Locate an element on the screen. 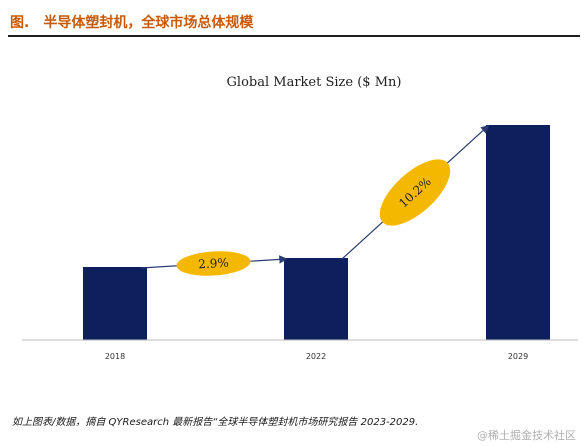  bar-2018 is located at coordinates (115, 303).